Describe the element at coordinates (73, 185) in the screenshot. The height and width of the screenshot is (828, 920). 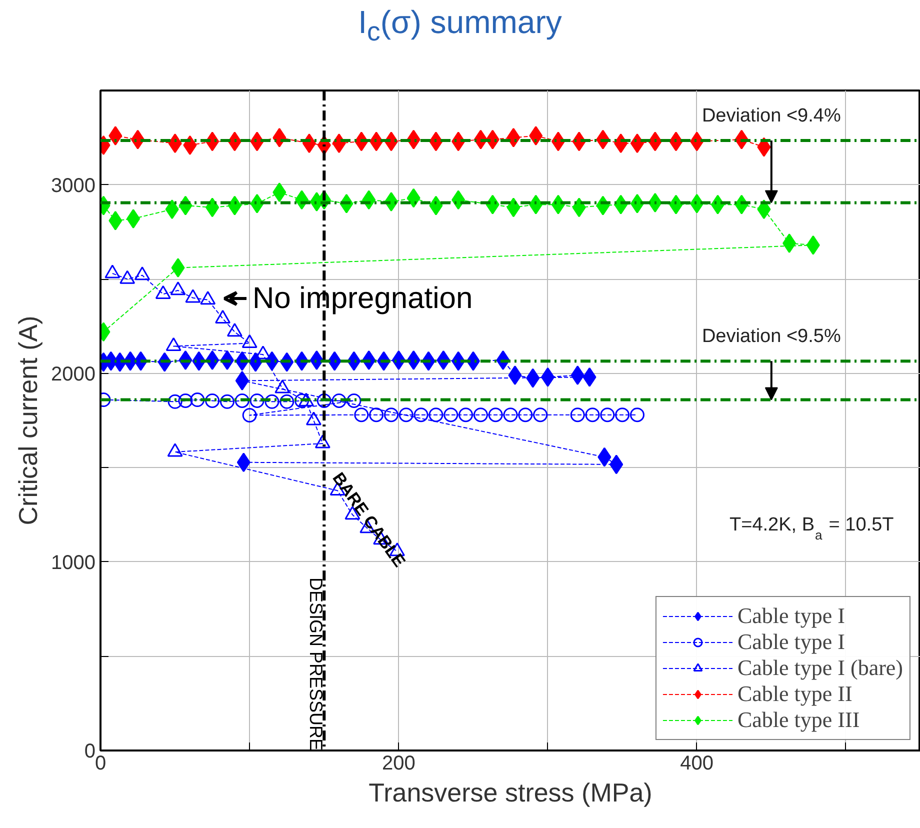
I see `y-tick-label: 3000` at that location.